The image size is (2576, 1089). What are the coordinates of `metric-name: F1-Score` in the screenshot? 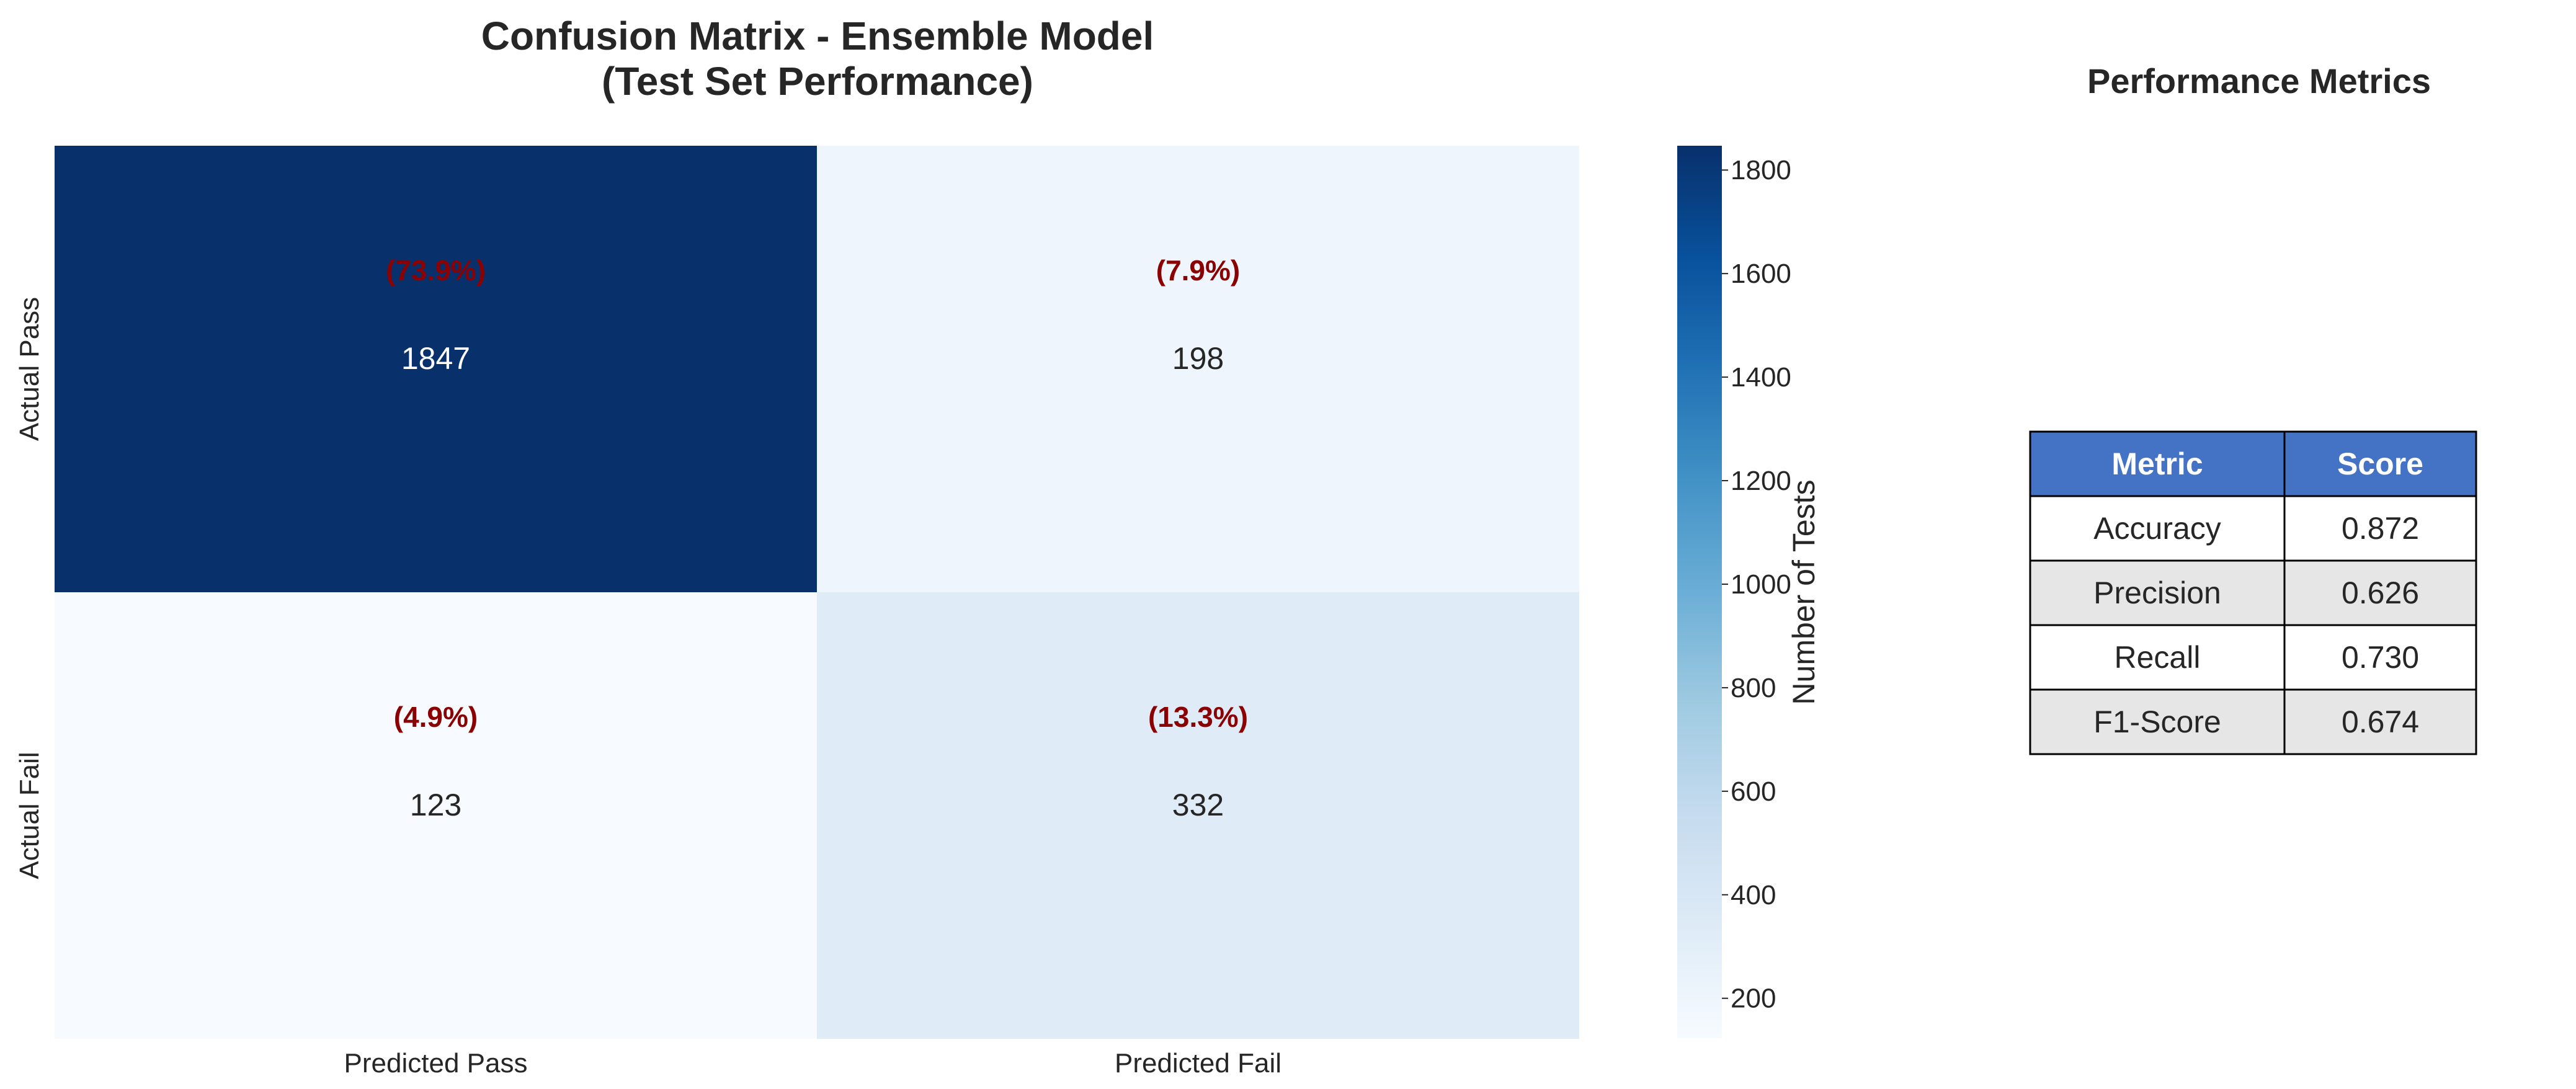 It's located at (2157, 722).